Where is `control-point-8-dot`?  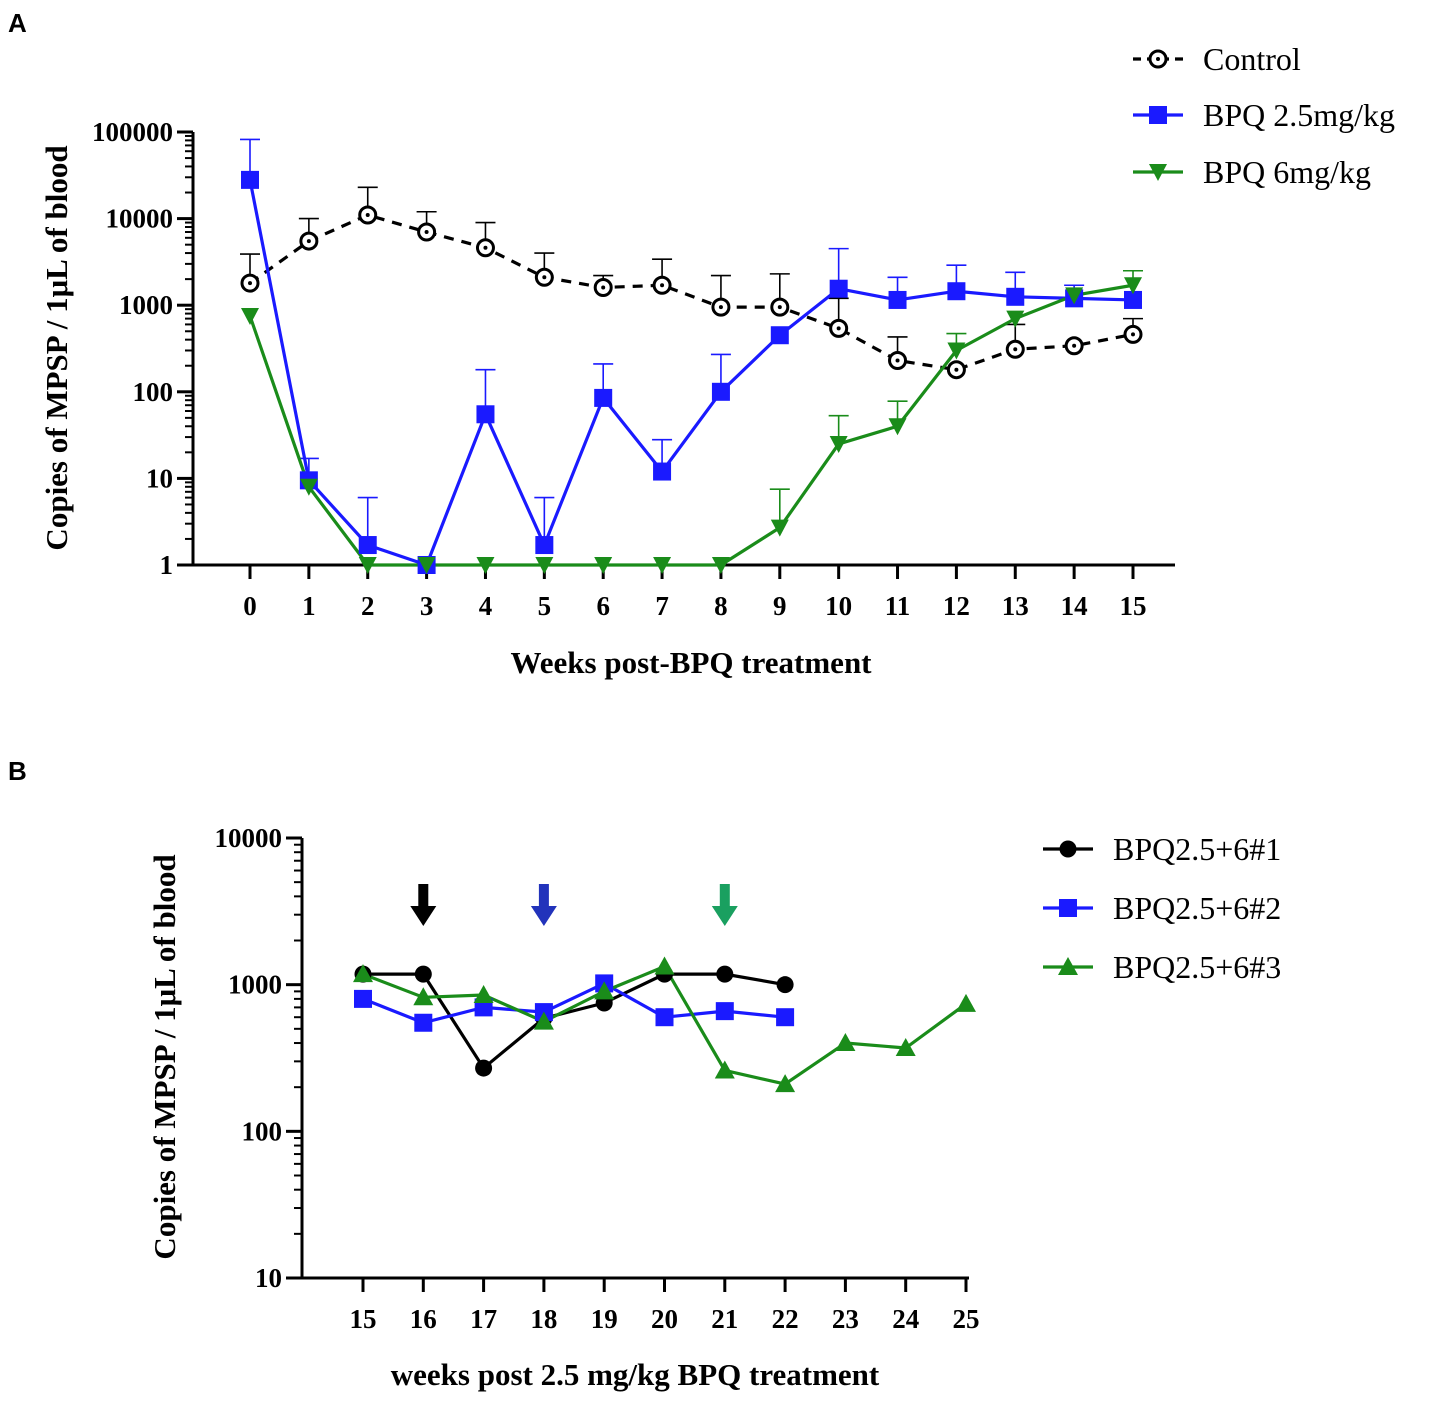 control-point-8-dot is located at coordinates (720, 307).